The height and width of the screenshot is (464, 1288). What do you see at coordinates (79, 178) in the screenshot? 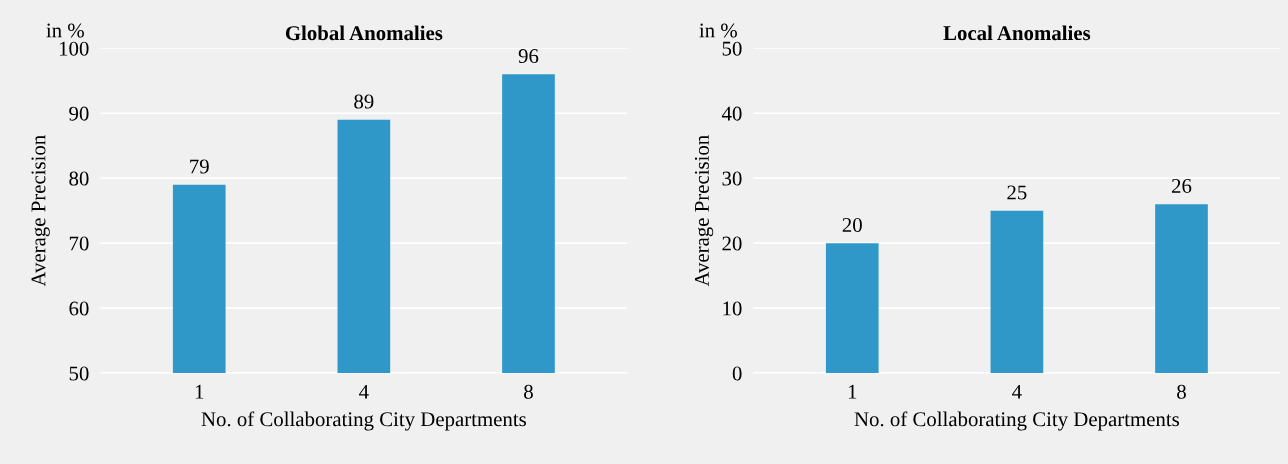
I see `y-tick-label: 80` at bounding box center [79, 178].